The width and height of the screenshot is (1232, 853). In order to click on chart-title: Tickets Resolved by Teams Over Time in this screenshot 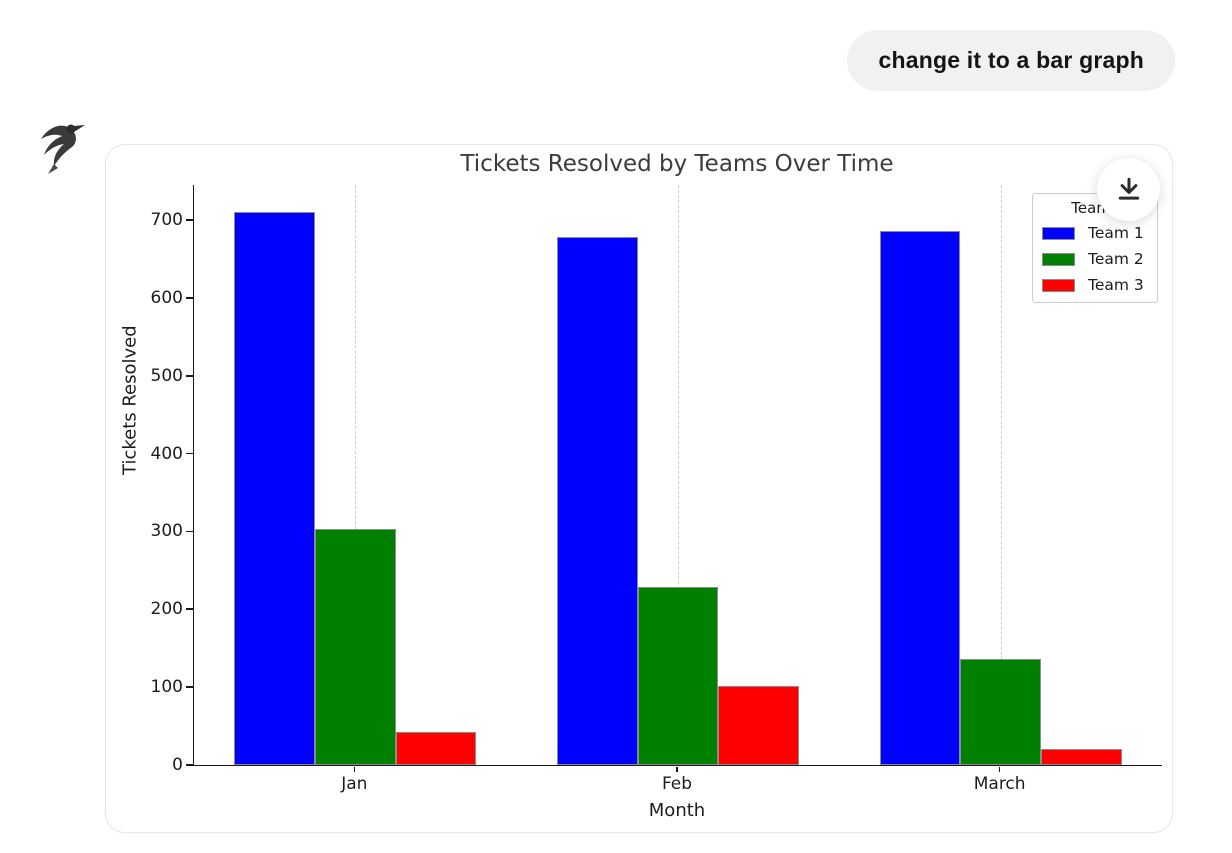, I will do `click(677, 164)`.